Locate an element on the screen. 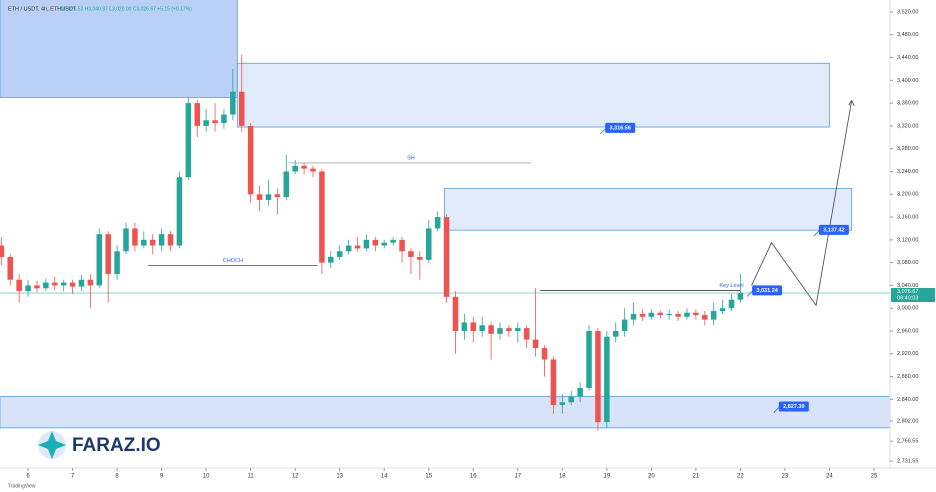 The width and height of the screenshot is (936, 492). y-tick-label: 3,160.00 is located at coordinates (907, 218).